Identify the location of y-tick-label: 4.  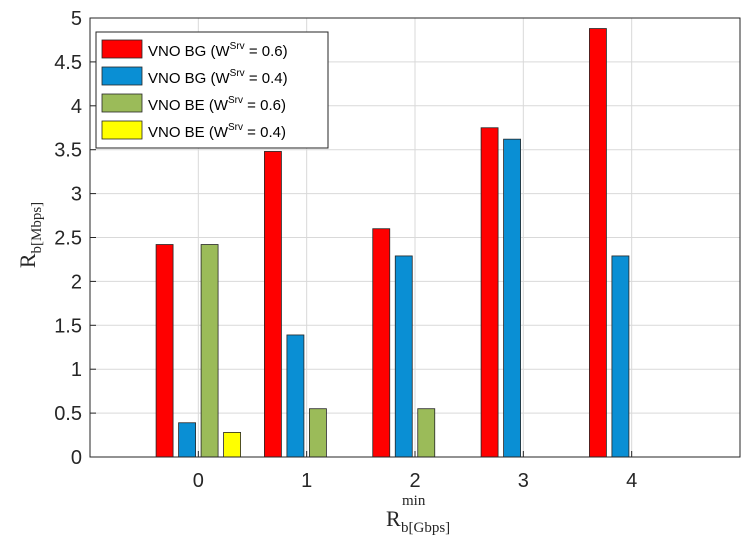
(76, 107).